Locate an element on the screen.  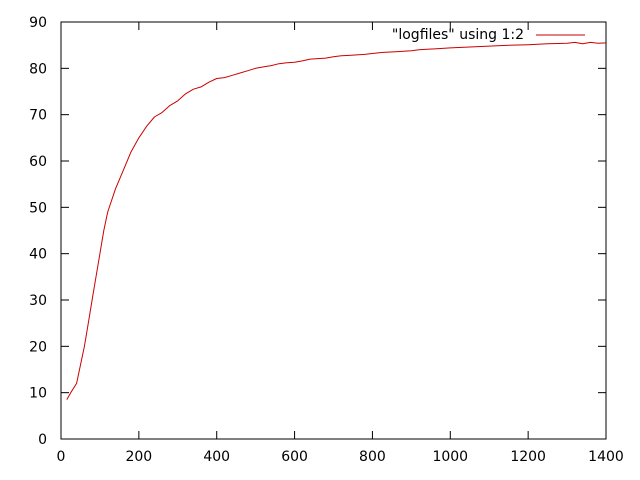
legend: "logfiles" using 1:2 is located at coordinates (488, 35).